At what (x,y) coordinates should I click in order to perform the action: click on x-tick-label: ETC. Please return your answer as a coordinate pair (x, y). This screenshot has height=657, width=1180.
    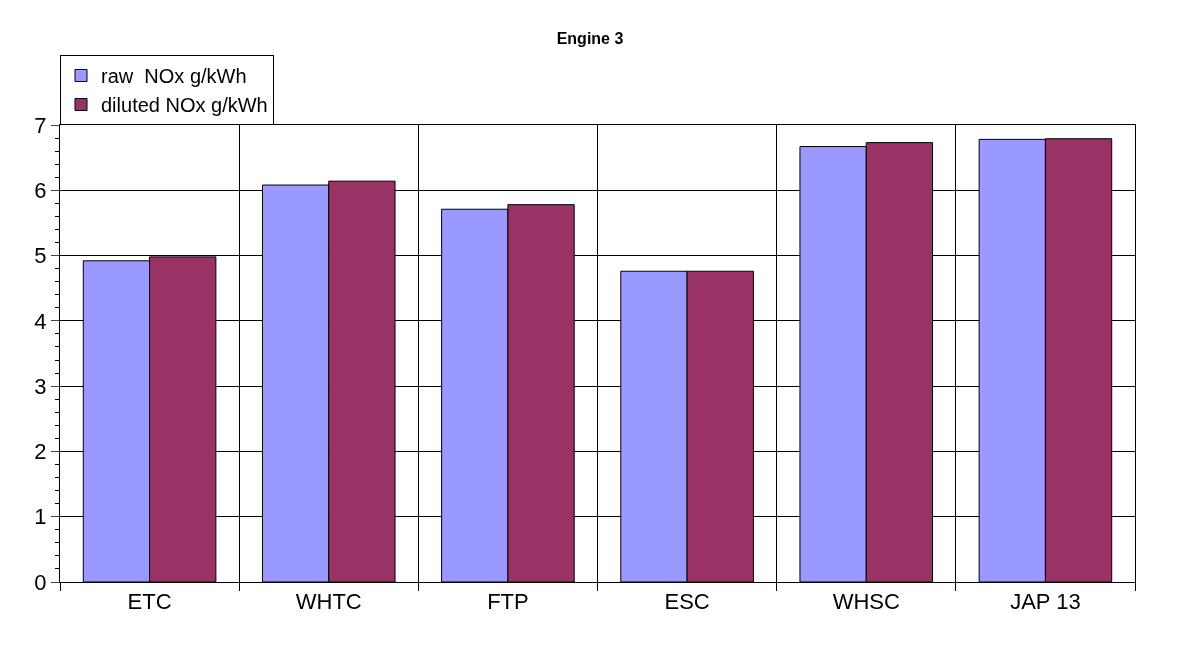
    Looking at the image, I should click on (149, 602).